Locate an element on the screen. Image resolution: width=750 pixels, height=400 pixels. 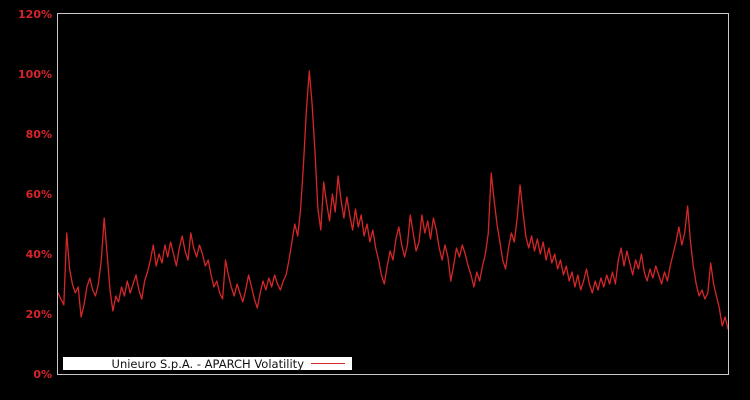
y-tick-label: 20% is located at coordinates (38, 314).